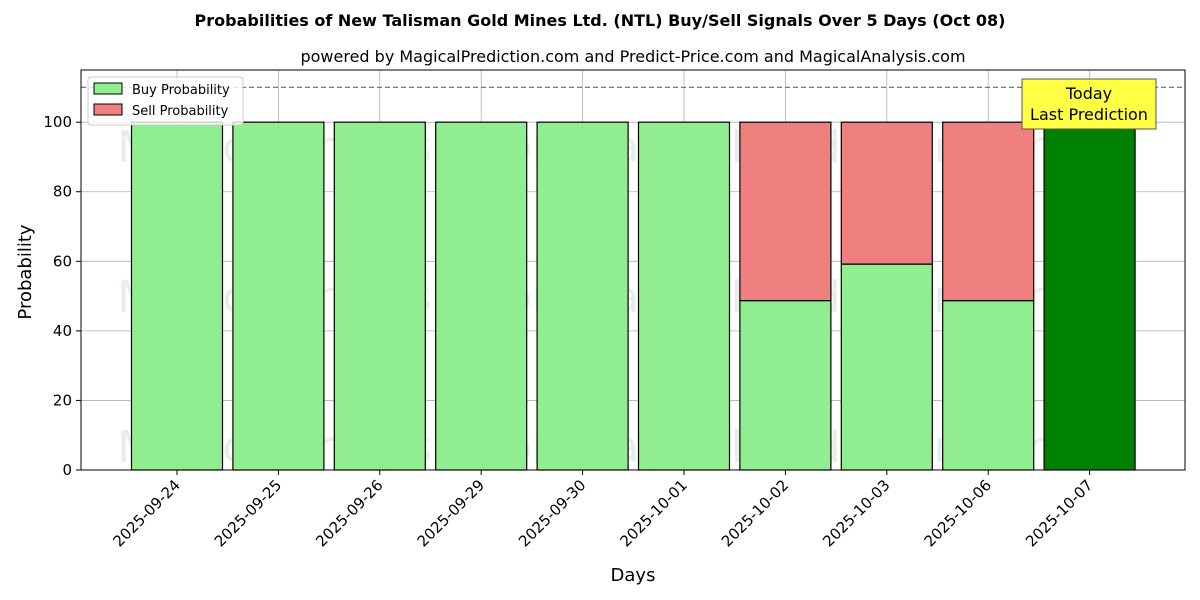 The width and height of the screenshot is (1200, 600). What do you see at coordinates (146, 513) in the screenshot?
I see `x-tick-label: 2025-09-24` at bounding box center [146, 513].